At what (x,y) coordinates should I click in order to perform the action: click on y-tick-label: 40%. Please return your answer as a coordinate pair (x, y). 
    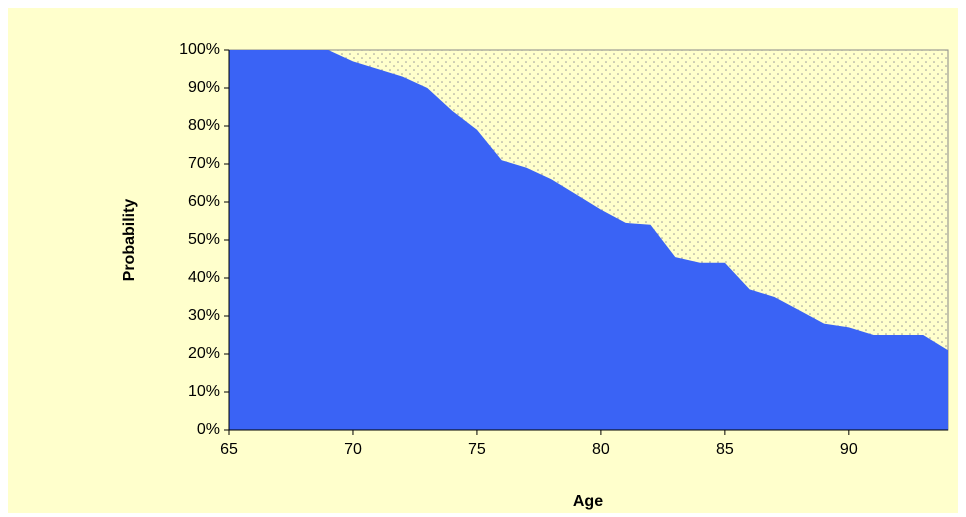
    Looking at the image, I should click on (204, 277).